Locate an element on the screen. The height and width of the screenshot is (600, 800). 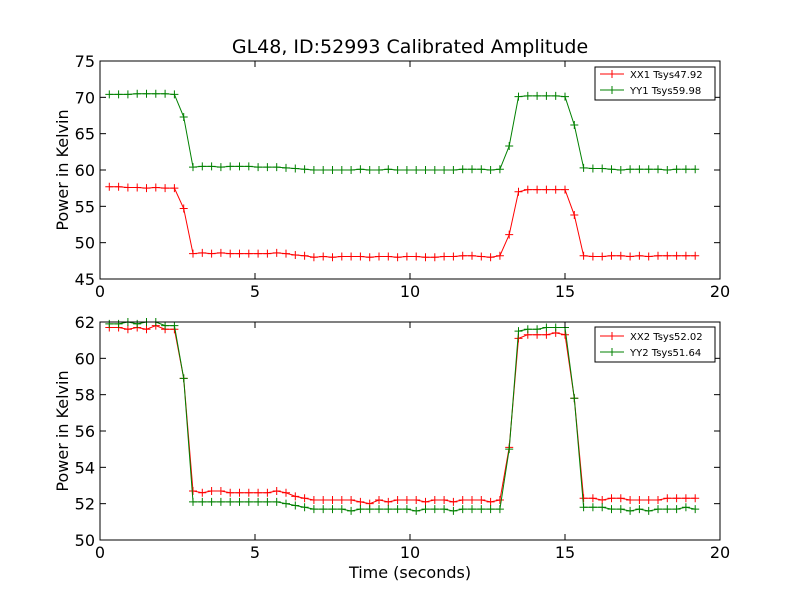
bottom-legend-label-yy2: YY2 Tsys51.64 is located at coordinates (665, 353).